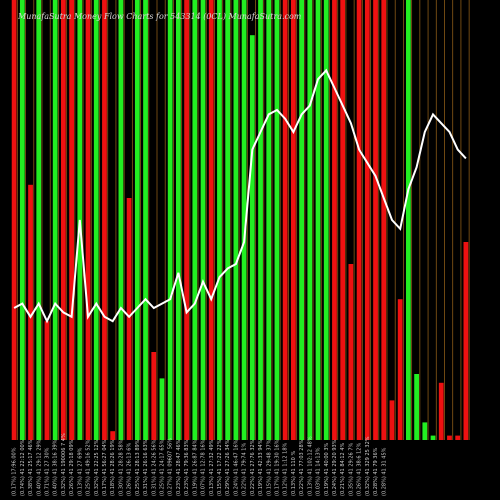  Describe the element at coordinates (384, 471) in the screenshot. I see `x-tick-label: (0.28%) 41 31 45%` at that location.